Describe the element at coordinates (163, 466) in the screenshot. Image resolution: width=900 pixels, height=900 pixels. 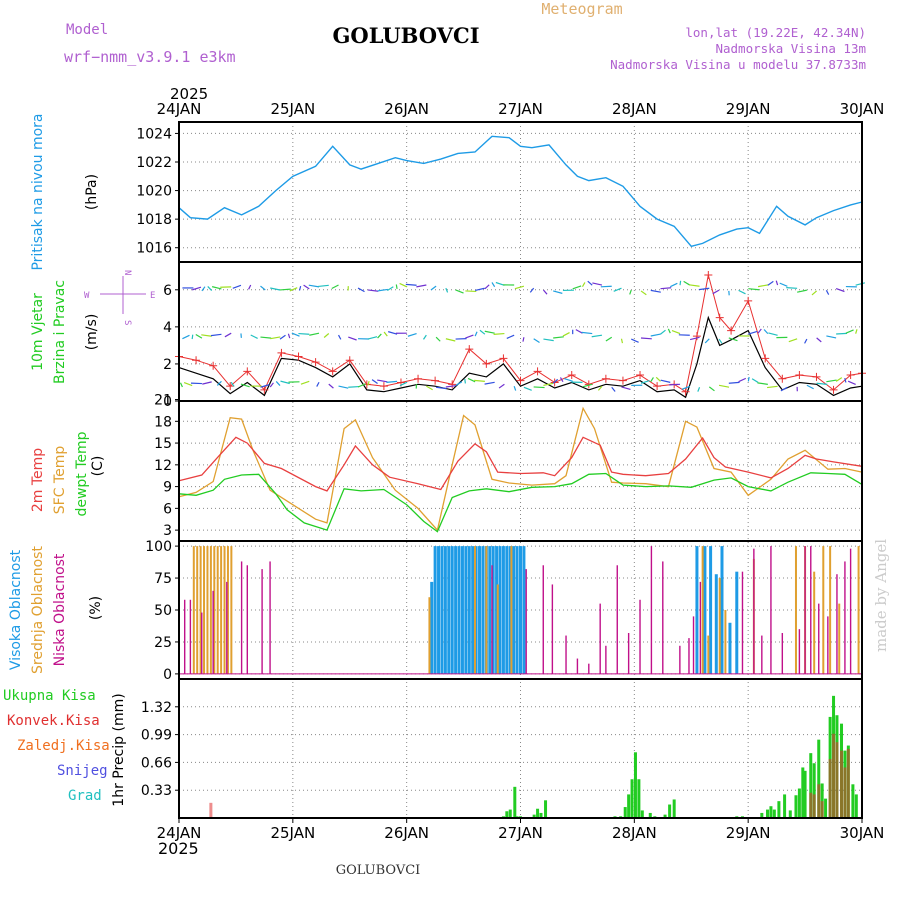
I see `temperature-y-tick-label: 12` at that location.